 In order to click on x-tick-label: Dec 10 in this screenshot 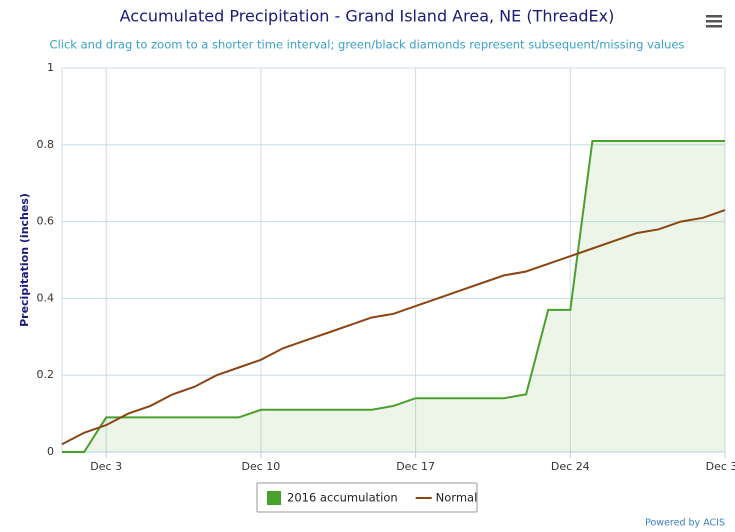, I will do `click(261, 466)`.